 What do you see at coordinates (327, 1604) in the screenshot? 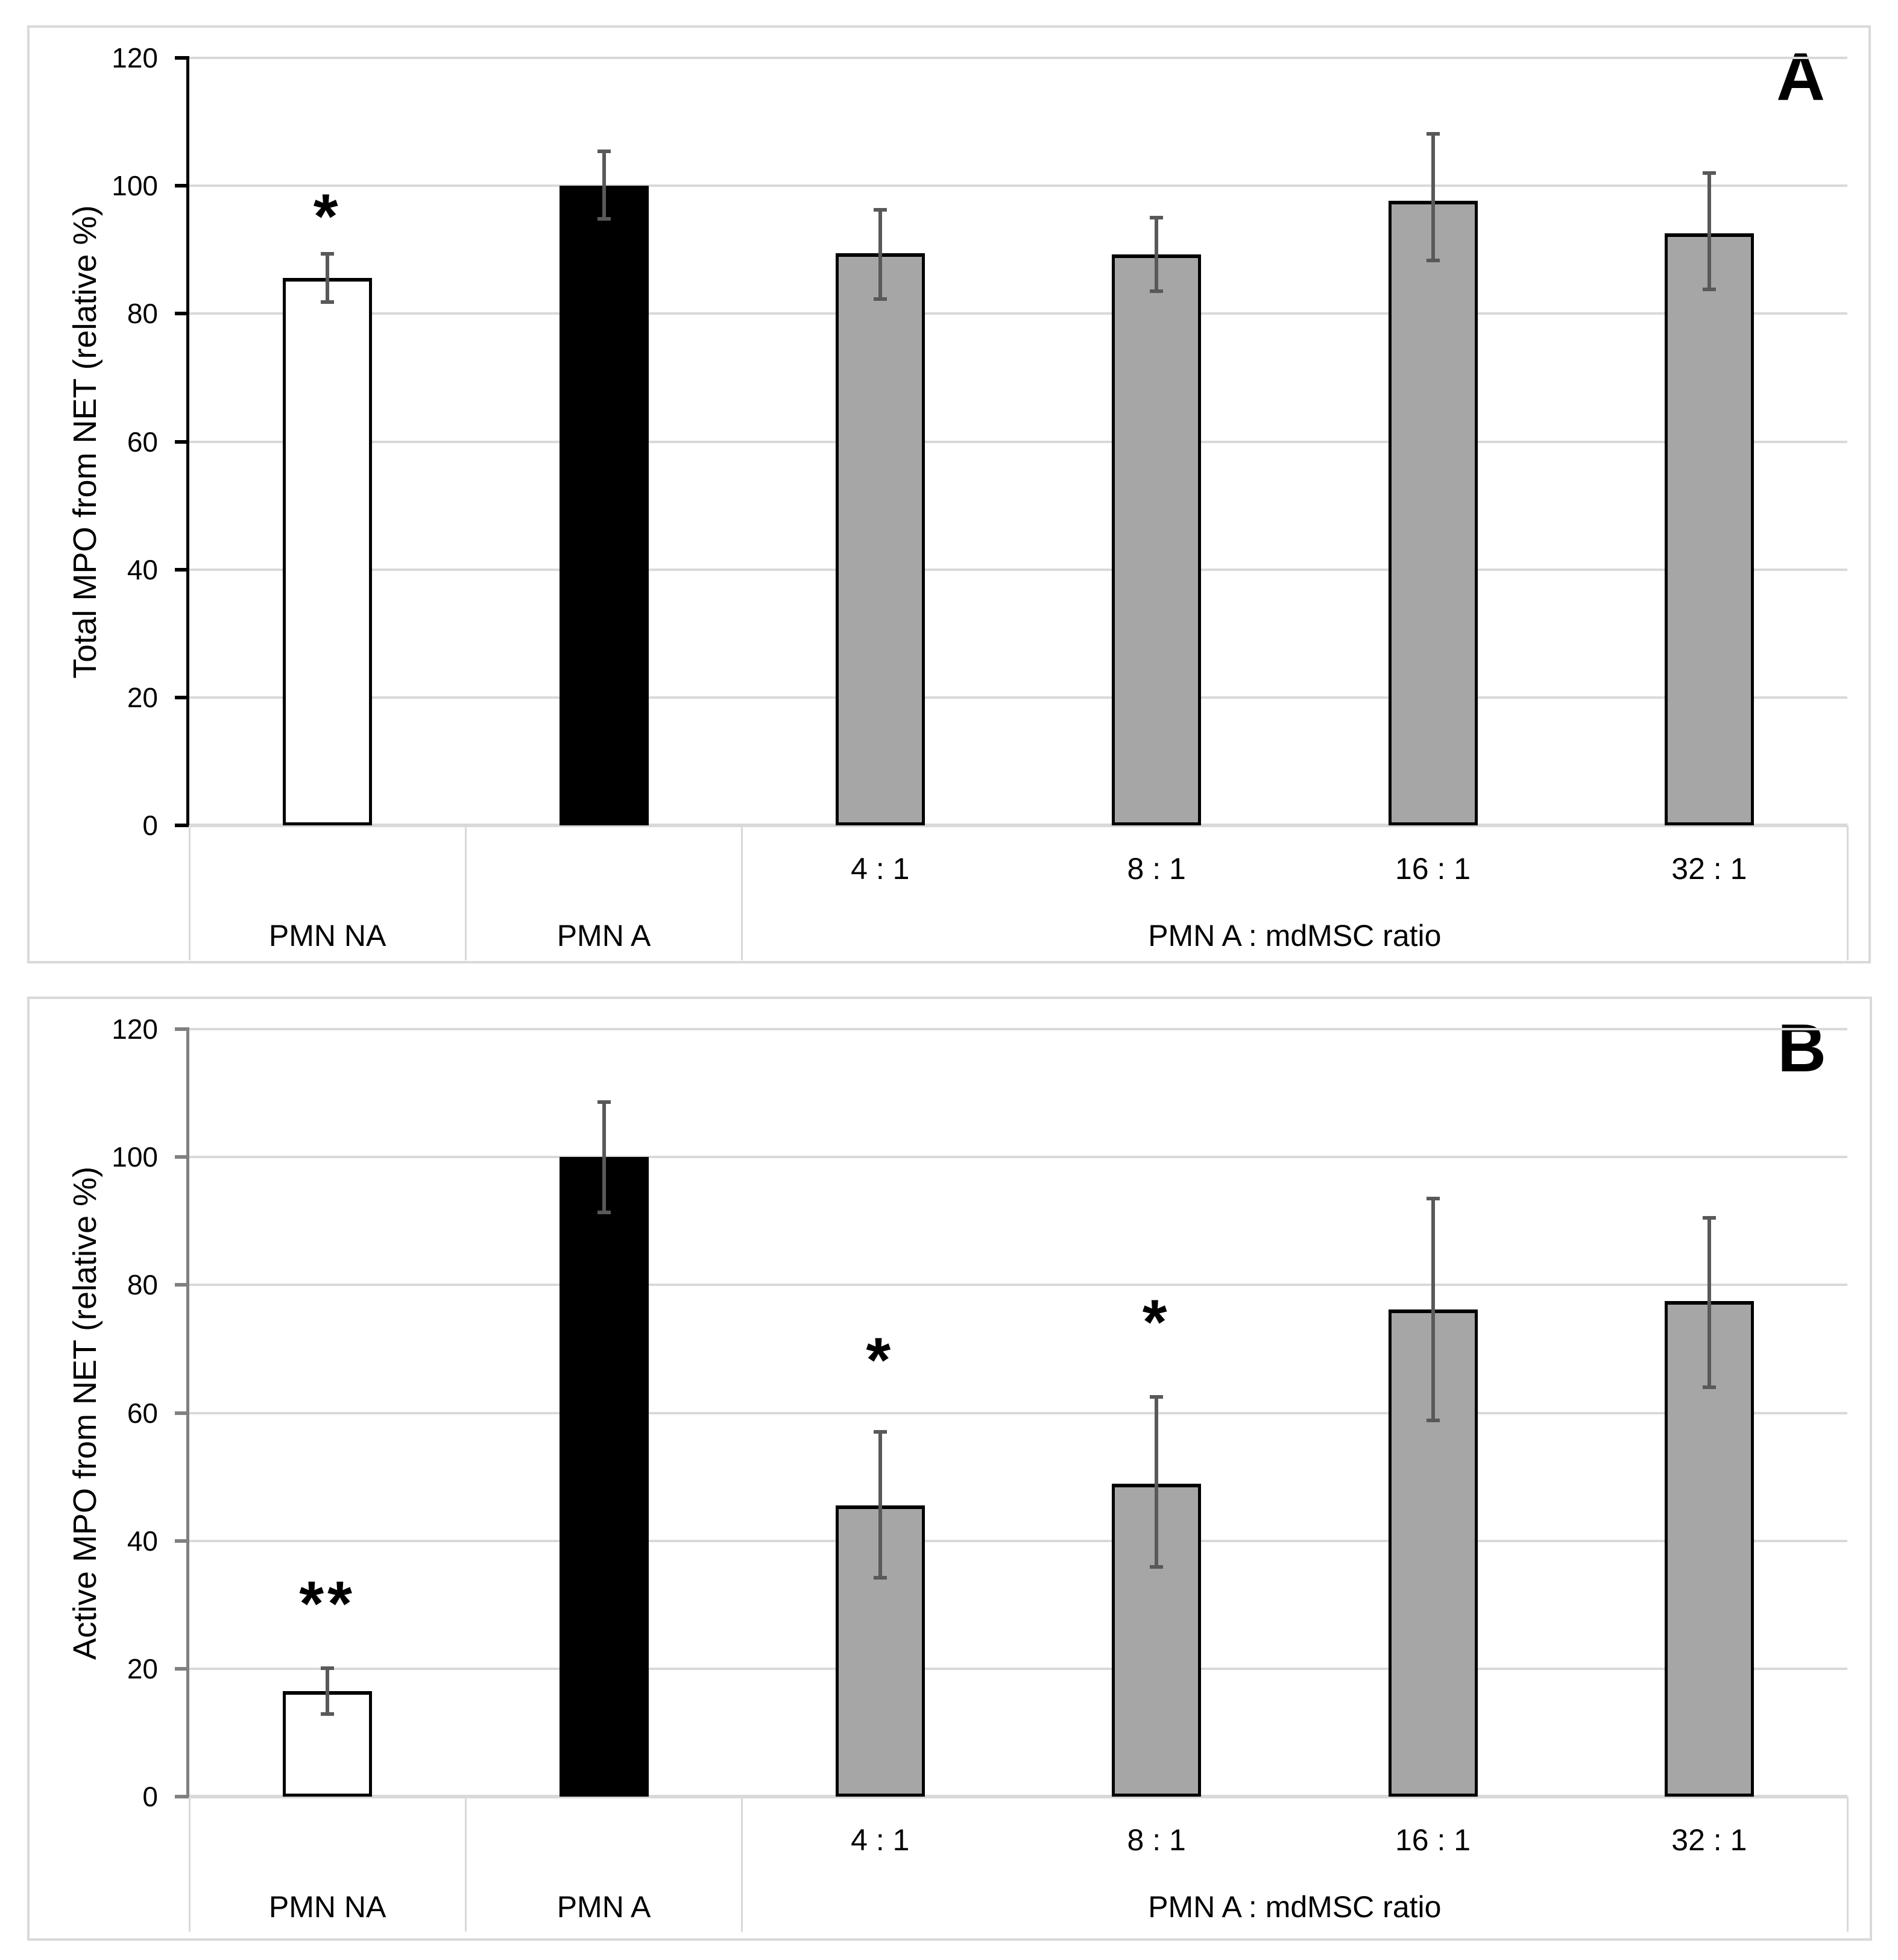
I see `significance-marker-0: **` at bounding box center [327, 1604].